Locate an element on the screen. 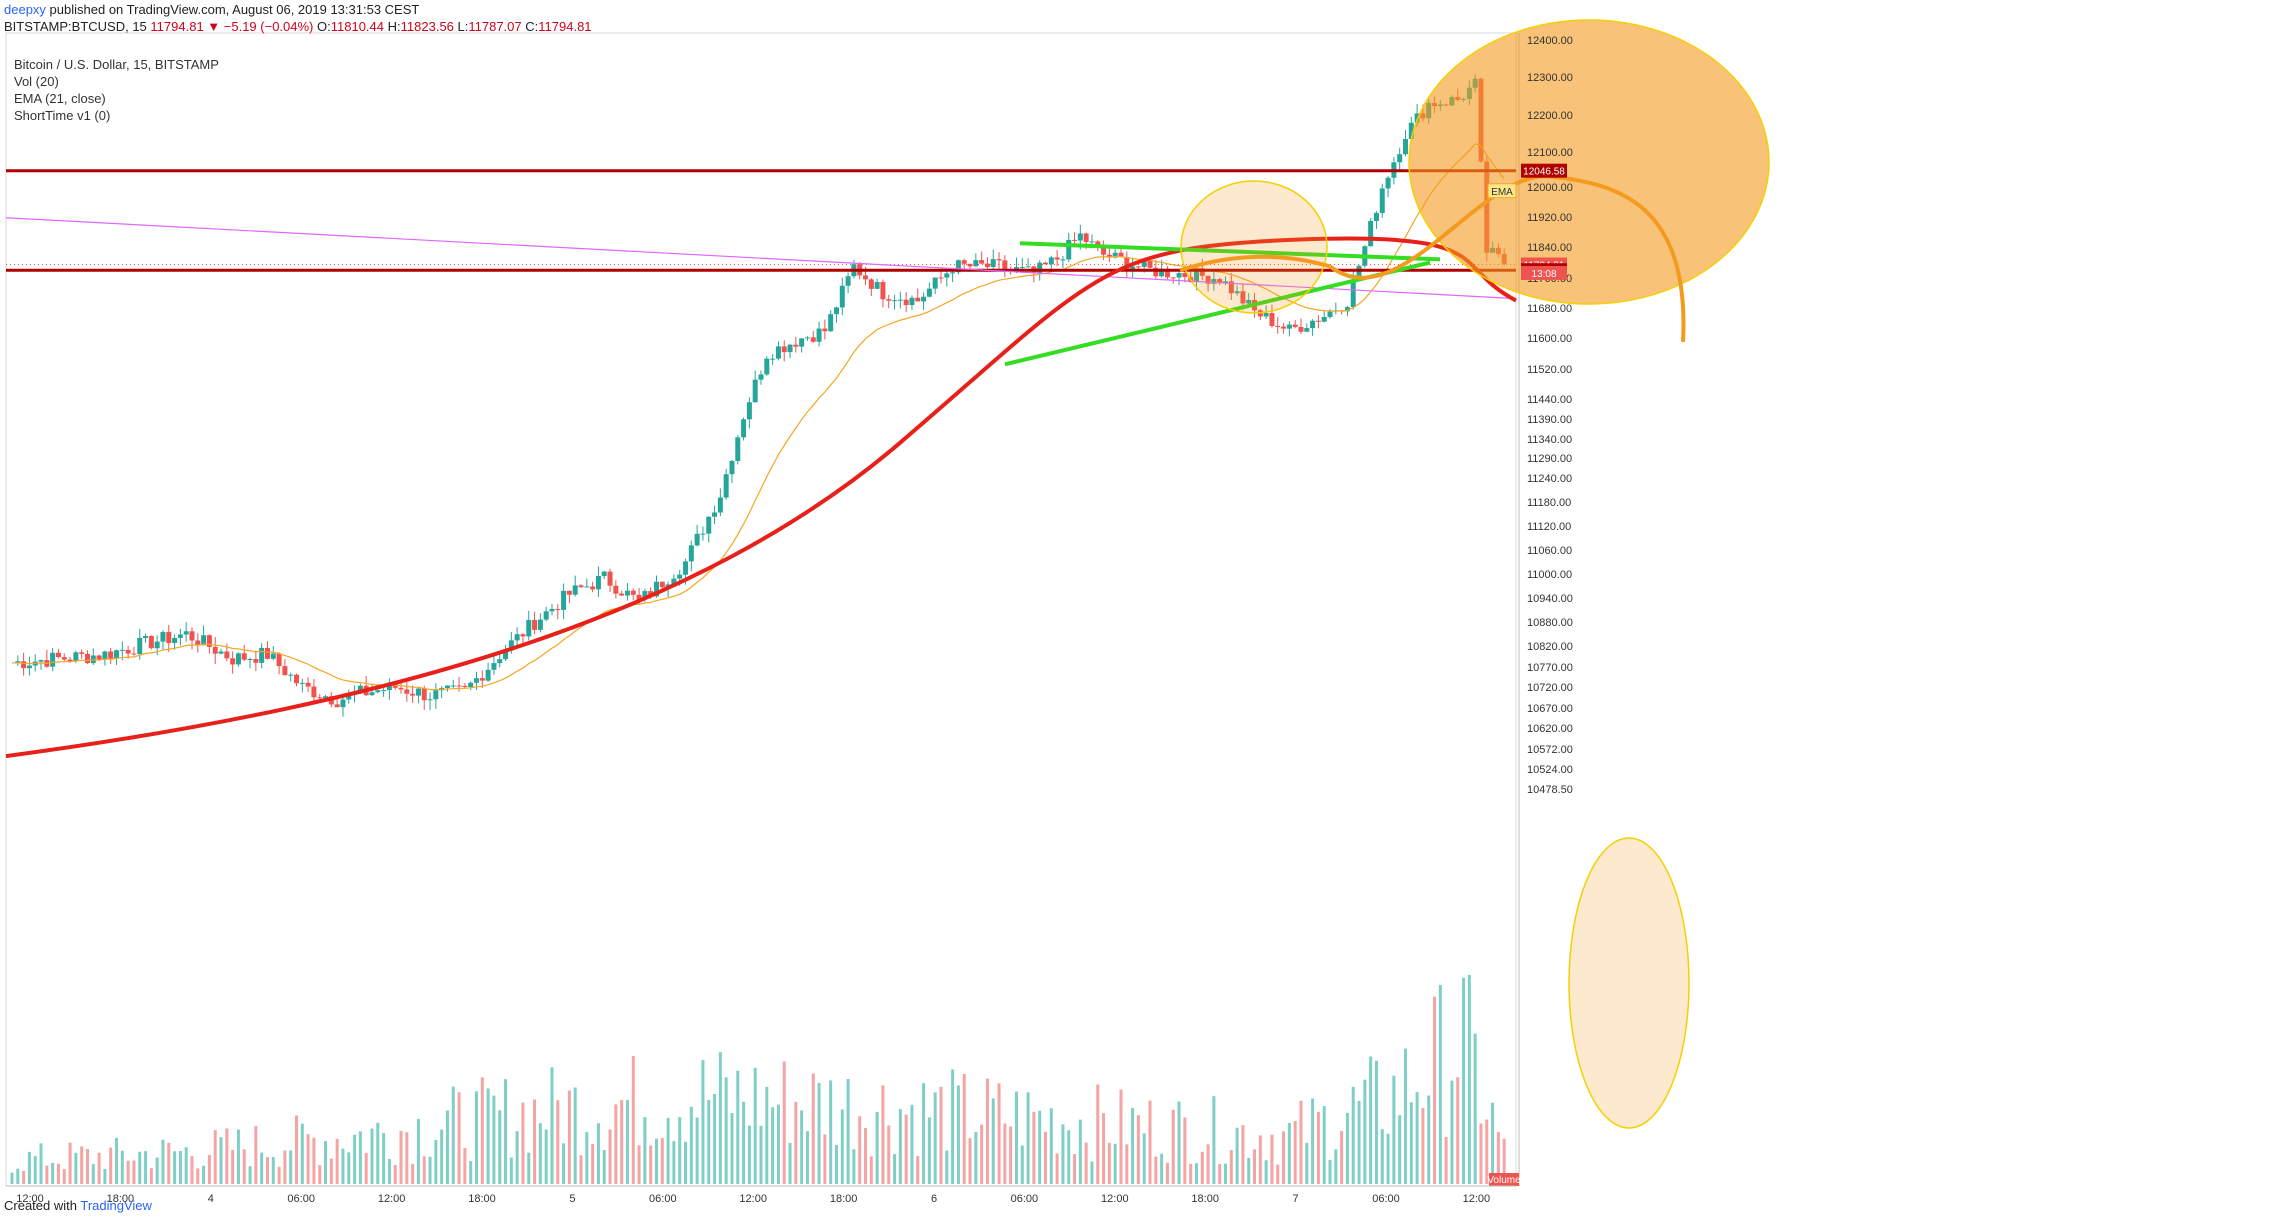 The width and height of the screenshot is (2289, 1219). symbol: BITSTAMP:BTCUSD, 15 is located at coordinates (75, 26).